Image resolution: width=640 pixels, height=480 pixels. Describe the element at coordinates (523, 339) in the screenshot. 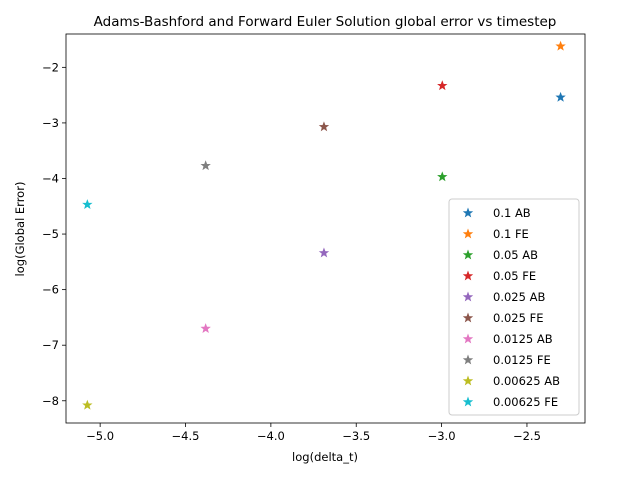

I see `legend-label: 0.0125 AB` at that location.